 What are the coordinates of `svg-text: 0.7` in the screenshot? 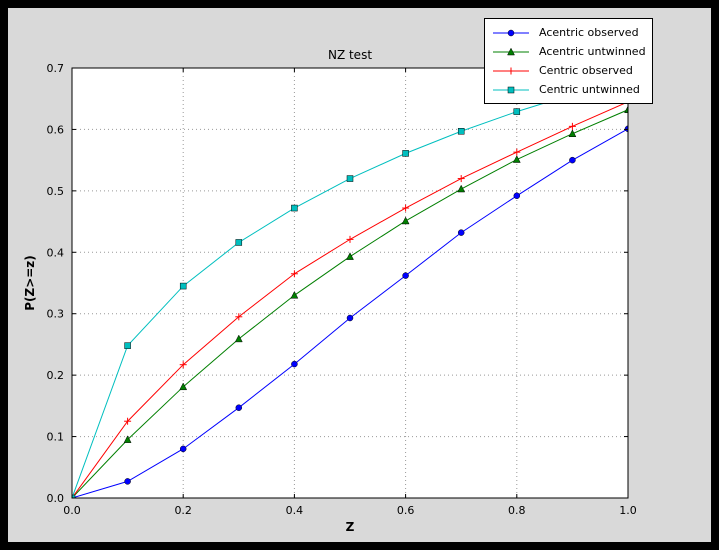 It's located at (56, 68).